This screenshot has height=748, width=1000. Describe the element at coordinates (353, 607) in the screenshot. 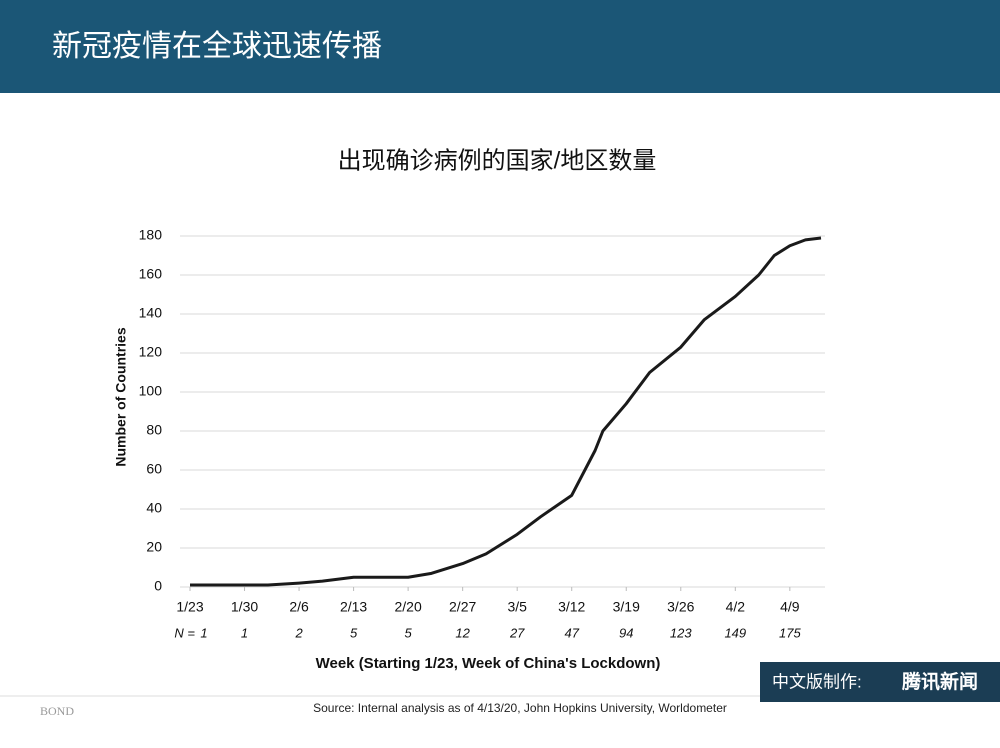

I see `x-tick-label: 2/13` at that location.